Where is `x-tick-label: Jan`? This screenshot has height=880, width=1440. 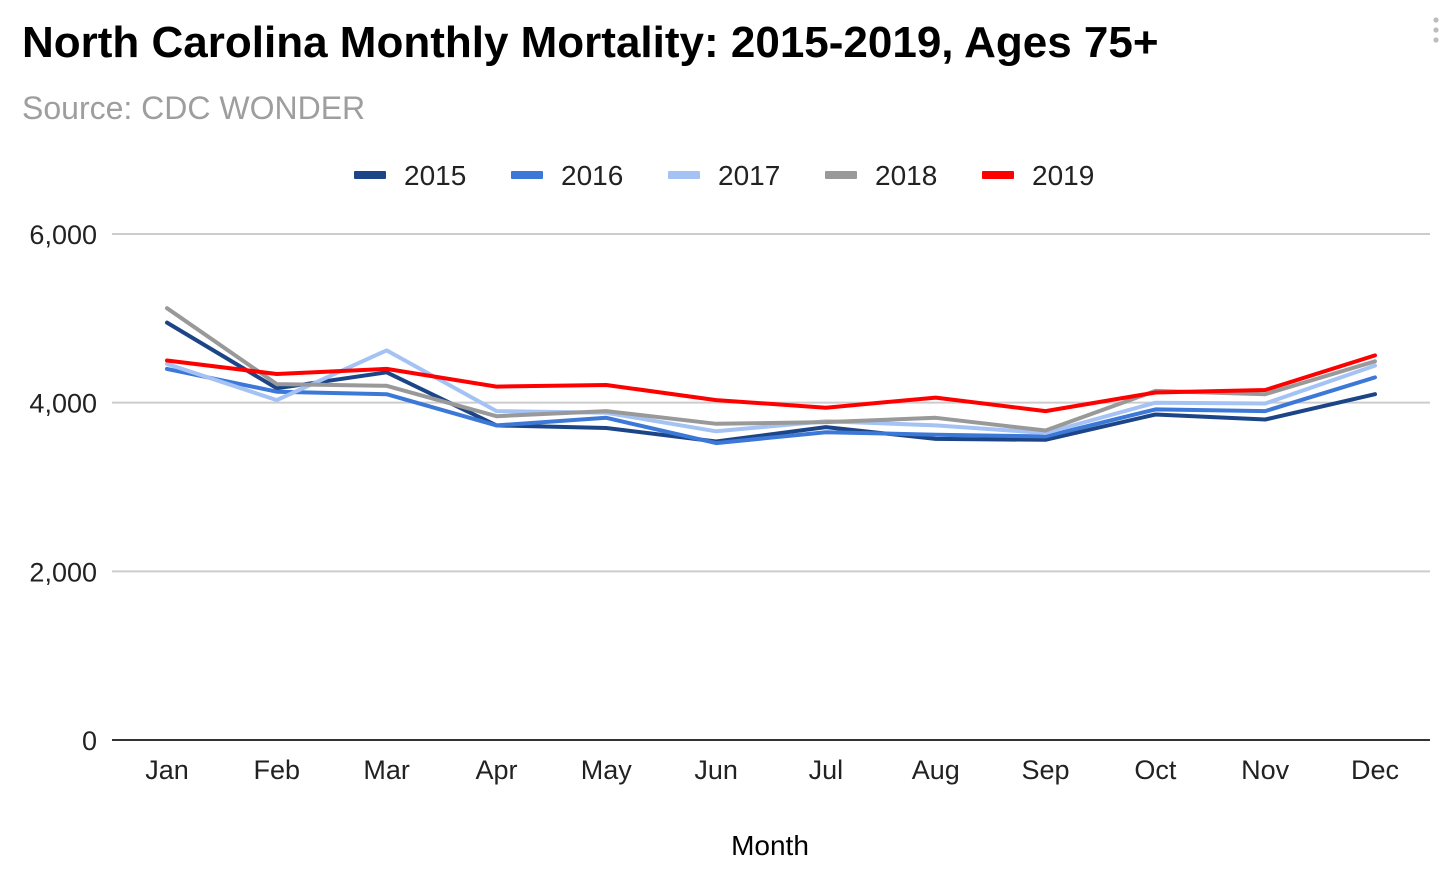 x-tick-label: Jan is located at coordinates (167, 770).